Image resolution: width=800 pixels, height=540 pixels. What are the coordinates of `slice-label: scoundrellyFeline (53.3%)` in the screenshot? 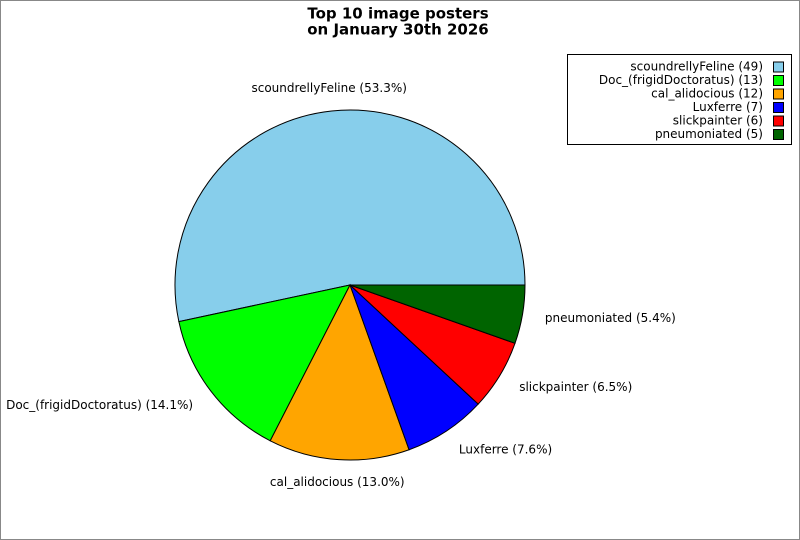 It's located at (328, 88).